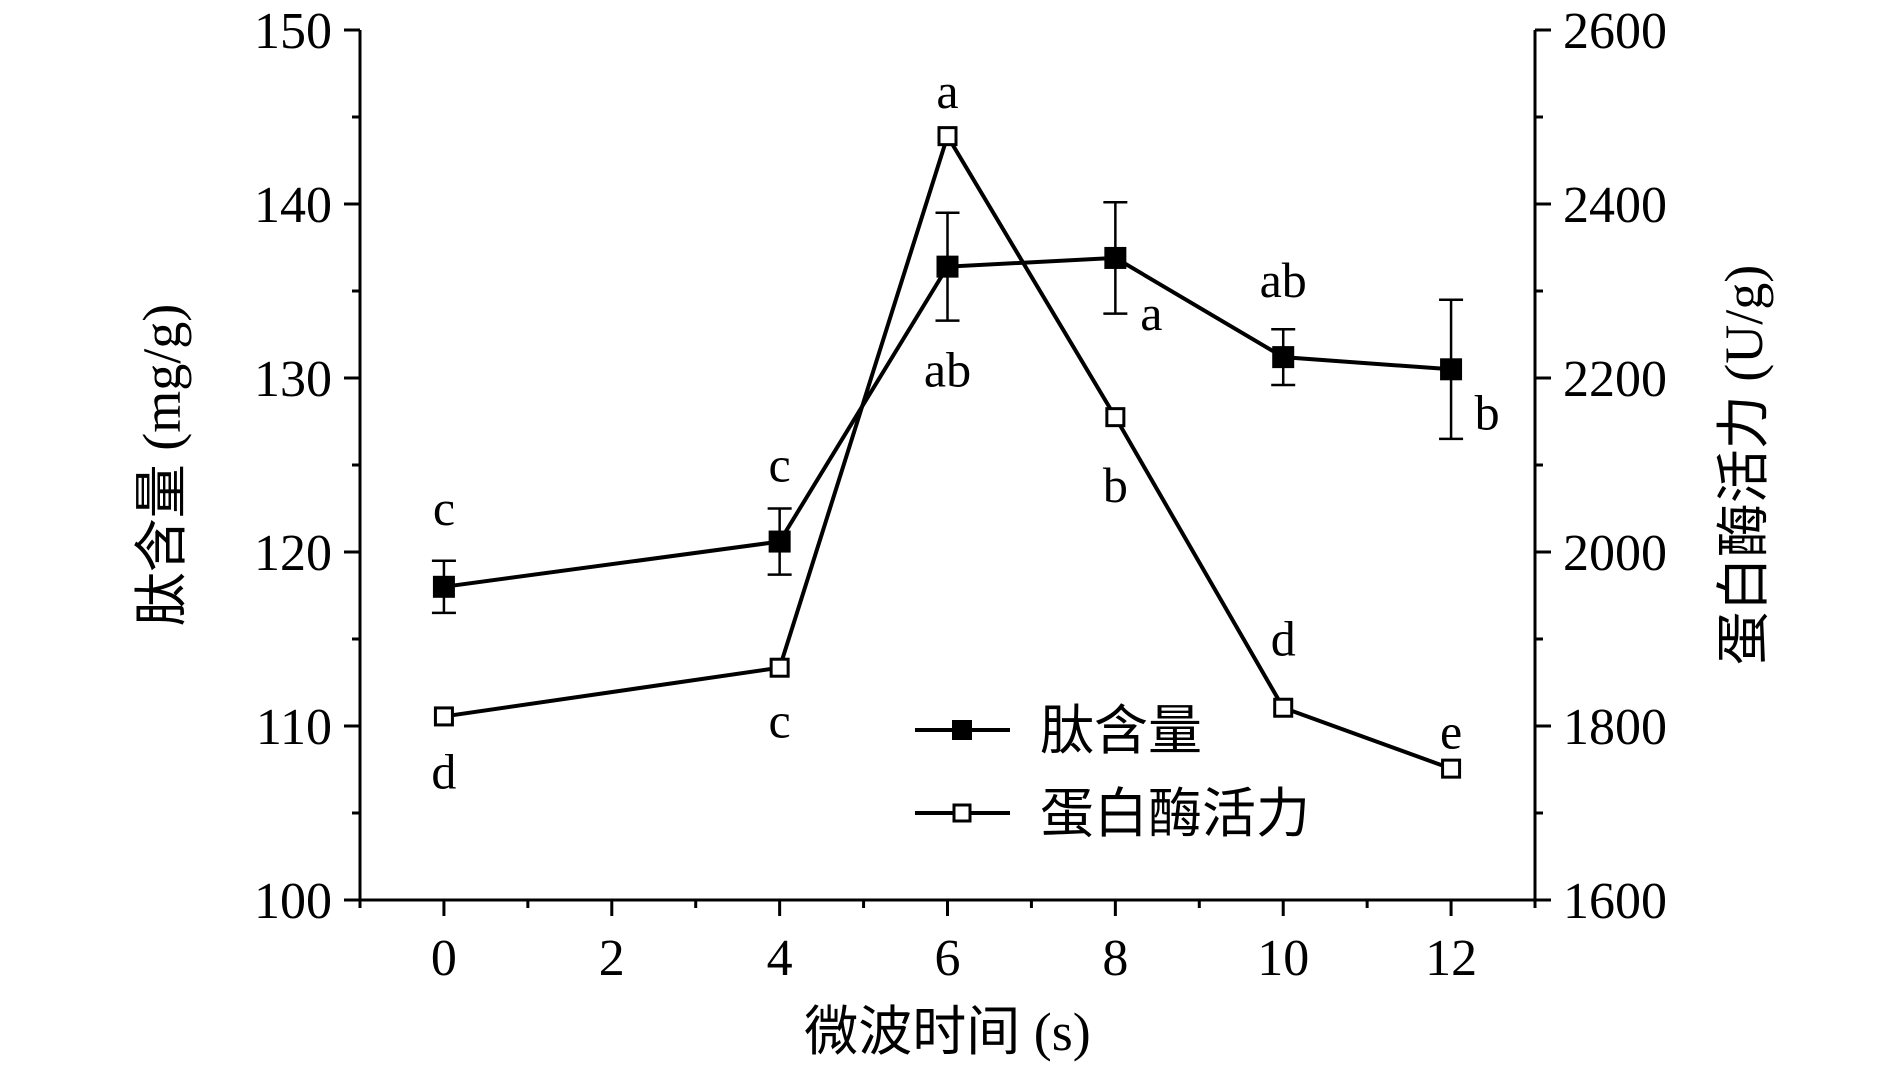  Describe the element at coordinates (1744, 465) in the screenshot. I see `y-right-axis-label: 蛋白酶活力 (U/g)` at that location.